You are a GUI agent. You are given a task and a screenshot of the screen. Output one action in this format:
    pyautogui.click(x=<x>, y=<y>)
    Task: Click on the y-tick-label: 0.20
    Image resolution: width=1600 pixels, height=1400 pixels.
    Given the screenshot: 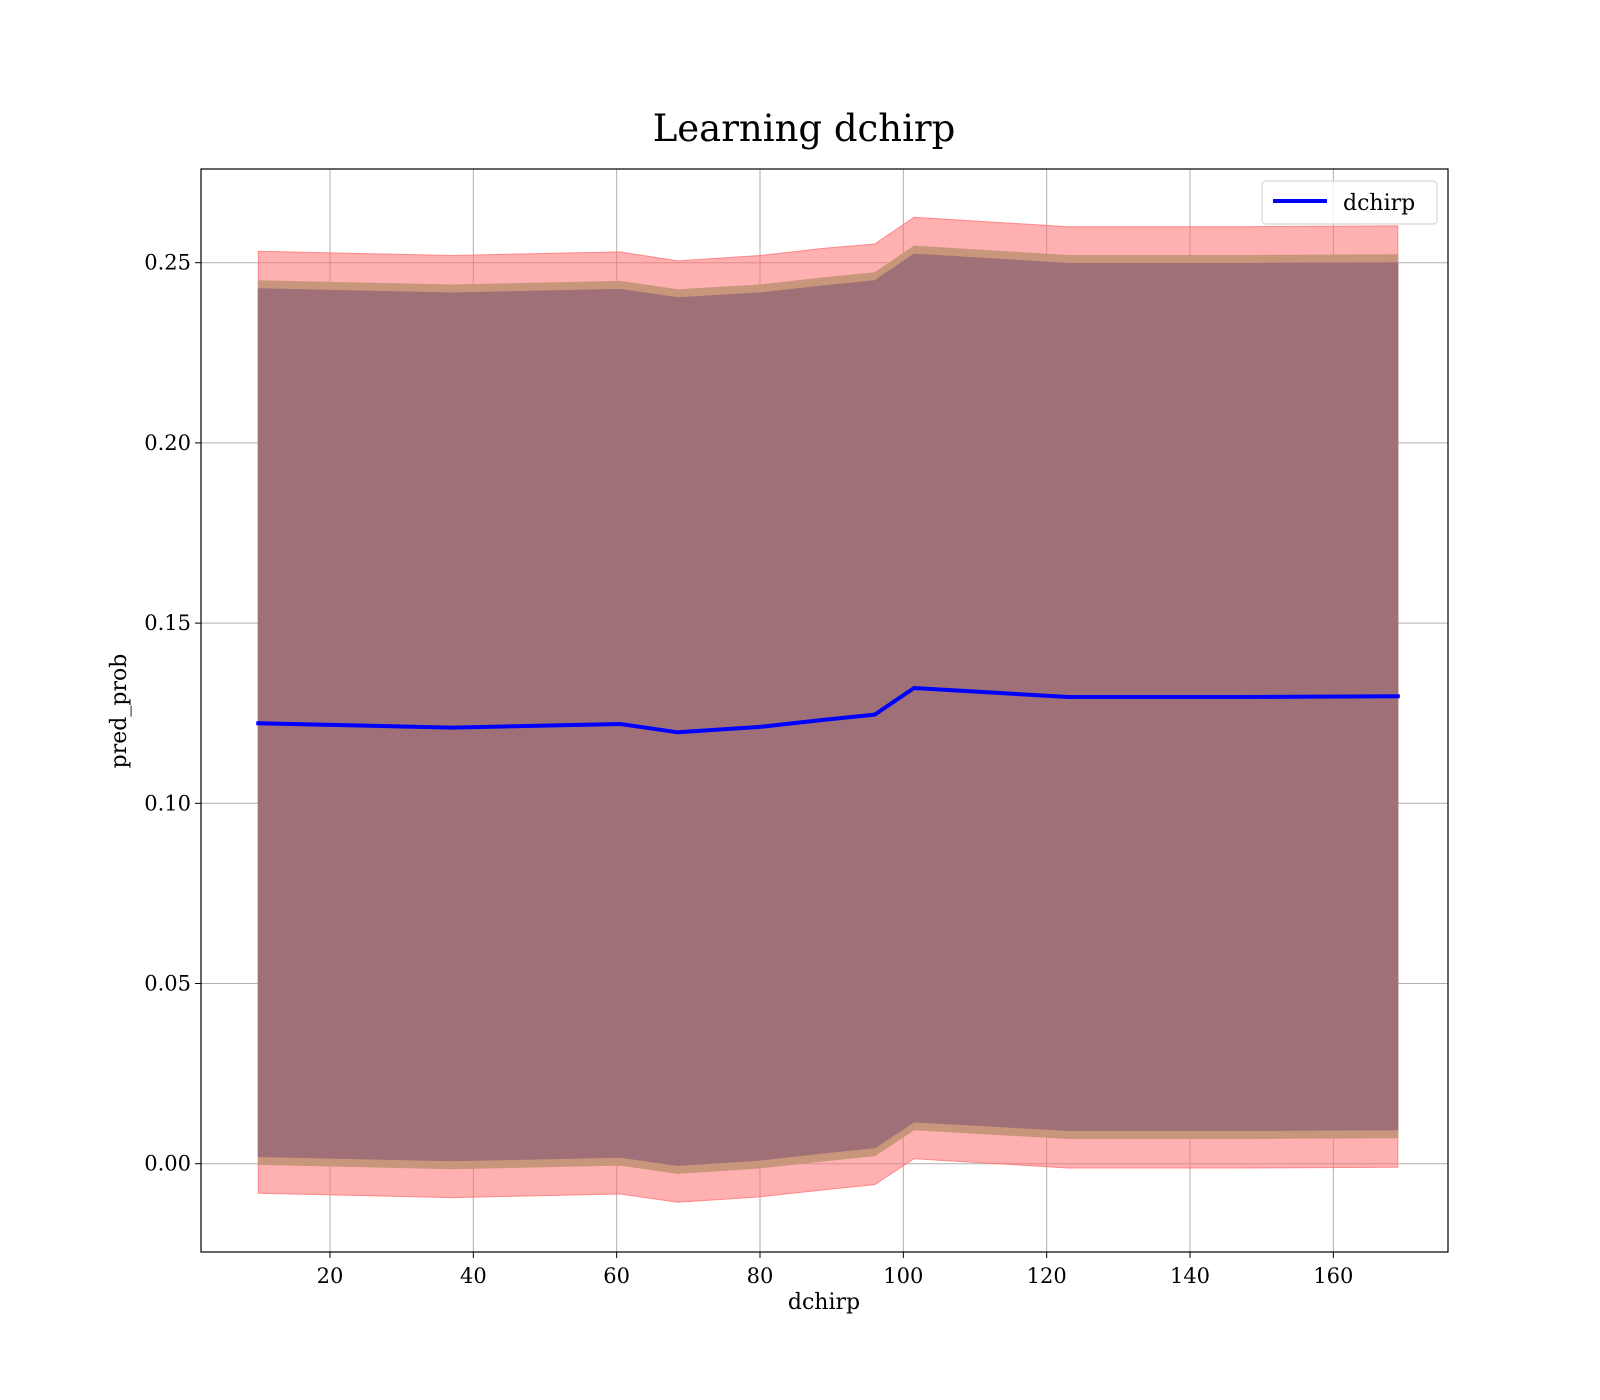 What is the action you would take?
    pyautogui.click(x=167, y=443)
    